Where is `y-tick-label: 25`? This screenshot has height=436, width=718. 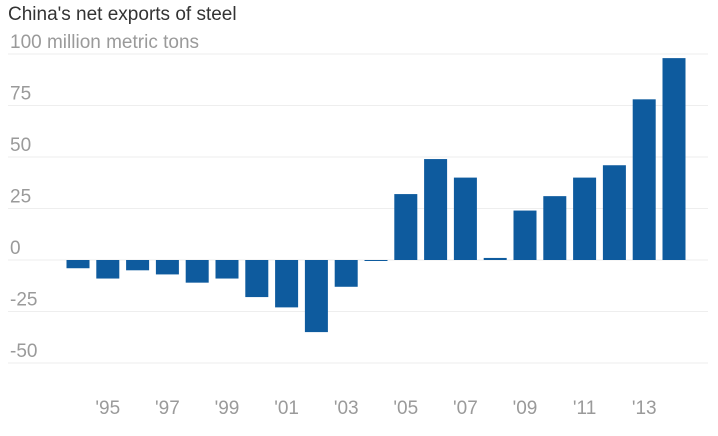
y-tick-label: 25 is located at coordinates (20, 197).